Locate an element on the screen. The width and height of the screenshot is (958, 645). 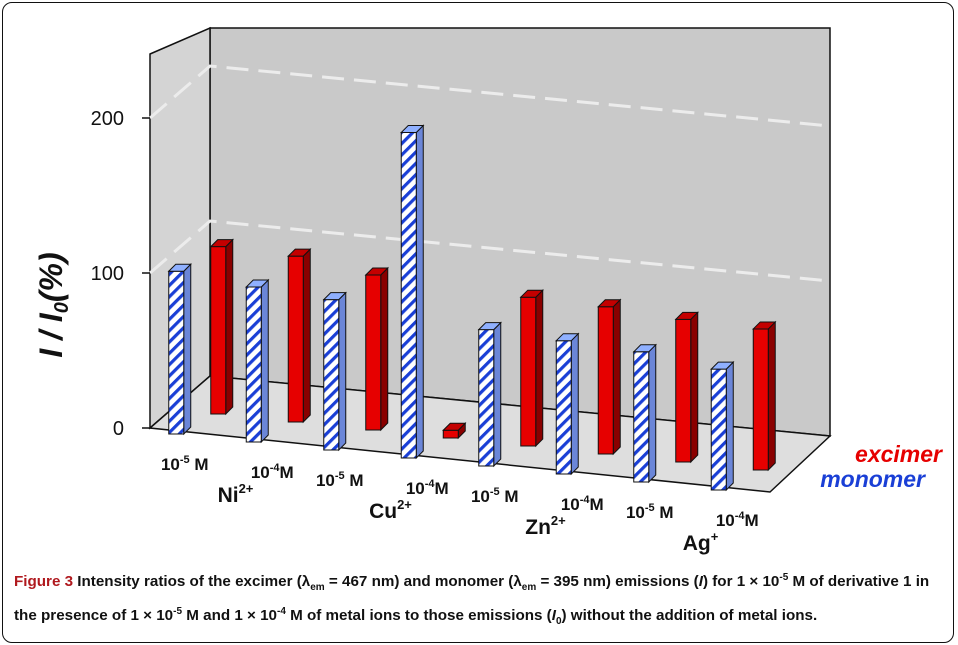
caption-text: = 467 nm) and monomer (λ is located at coordinates (423, 582).